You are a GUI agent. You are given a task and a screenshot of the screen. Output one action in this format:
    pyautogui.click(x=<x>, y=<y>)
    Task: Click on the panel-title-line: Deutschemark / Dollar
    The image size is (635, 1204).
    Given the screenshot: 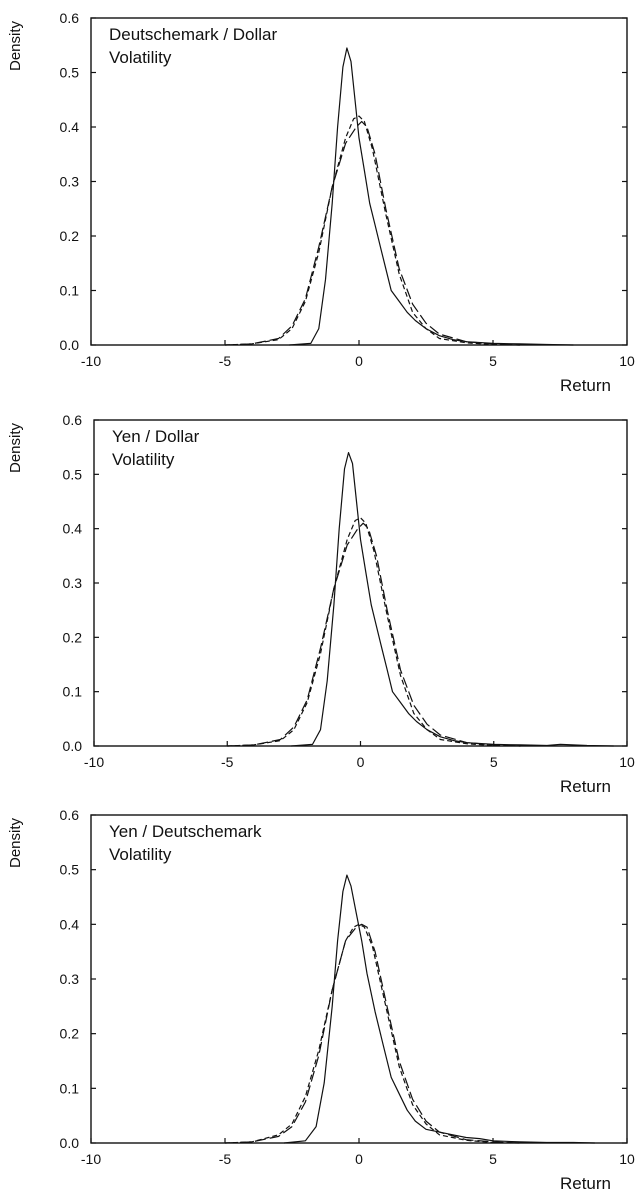 What is the action you would take?
    pyautogui.click(x=193, y=34)
    